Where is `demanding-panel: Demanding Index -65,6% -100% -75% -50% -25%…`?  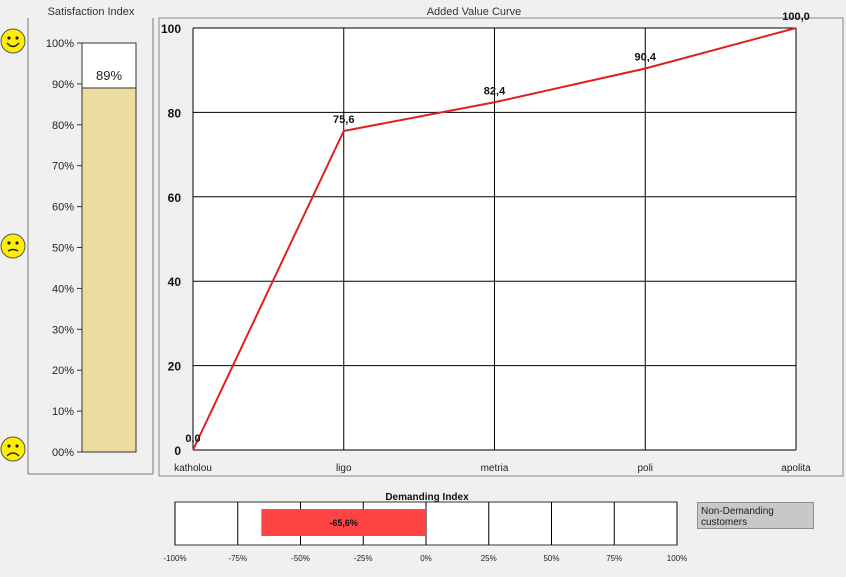 demanding-panel: Demanding Index -65,6% -100% -75% -50% -25%… is located at coordinates (425, 527).